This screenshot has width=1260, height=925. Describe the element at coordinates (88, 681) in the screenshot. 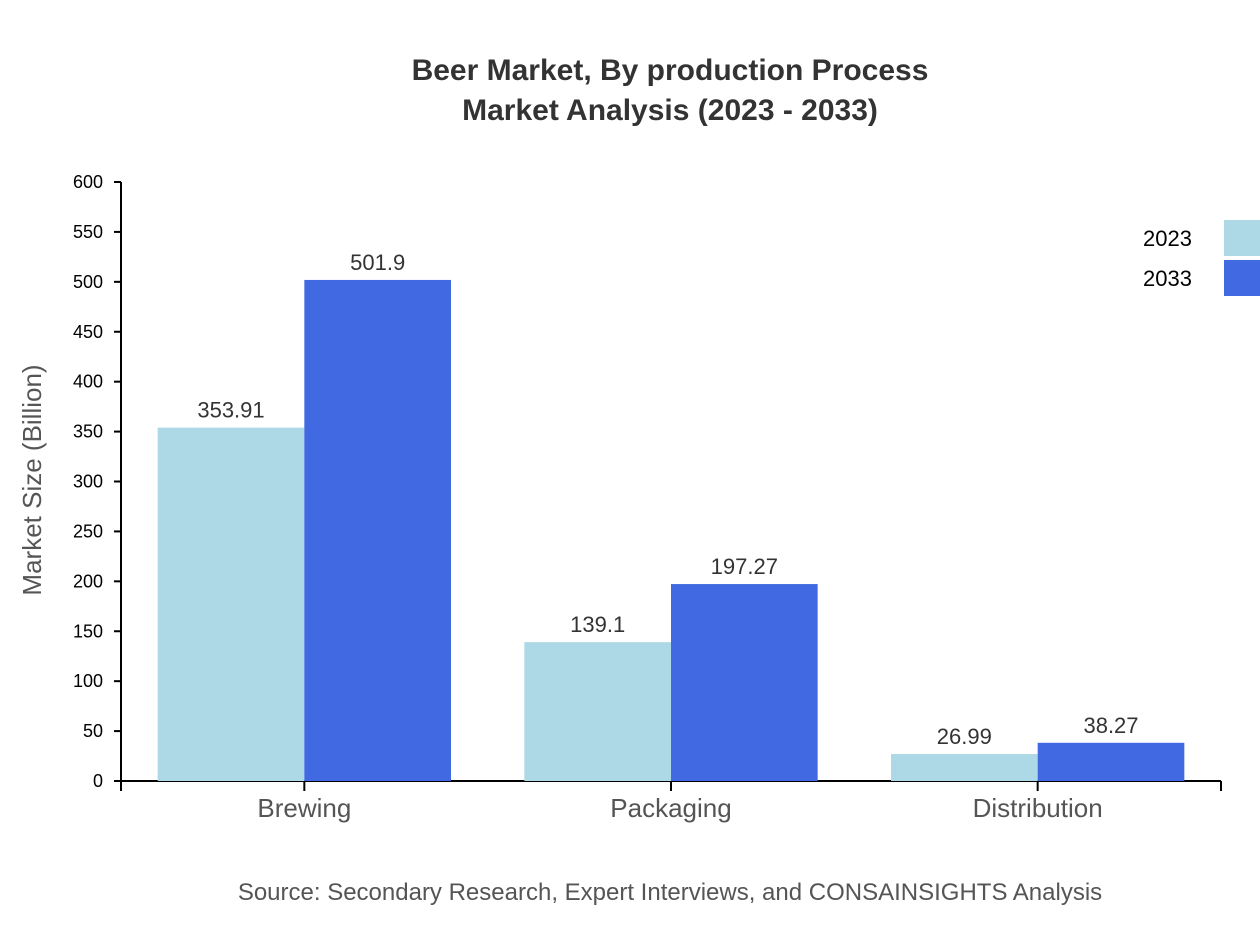

I see `y-tick-label: 100` at that location.